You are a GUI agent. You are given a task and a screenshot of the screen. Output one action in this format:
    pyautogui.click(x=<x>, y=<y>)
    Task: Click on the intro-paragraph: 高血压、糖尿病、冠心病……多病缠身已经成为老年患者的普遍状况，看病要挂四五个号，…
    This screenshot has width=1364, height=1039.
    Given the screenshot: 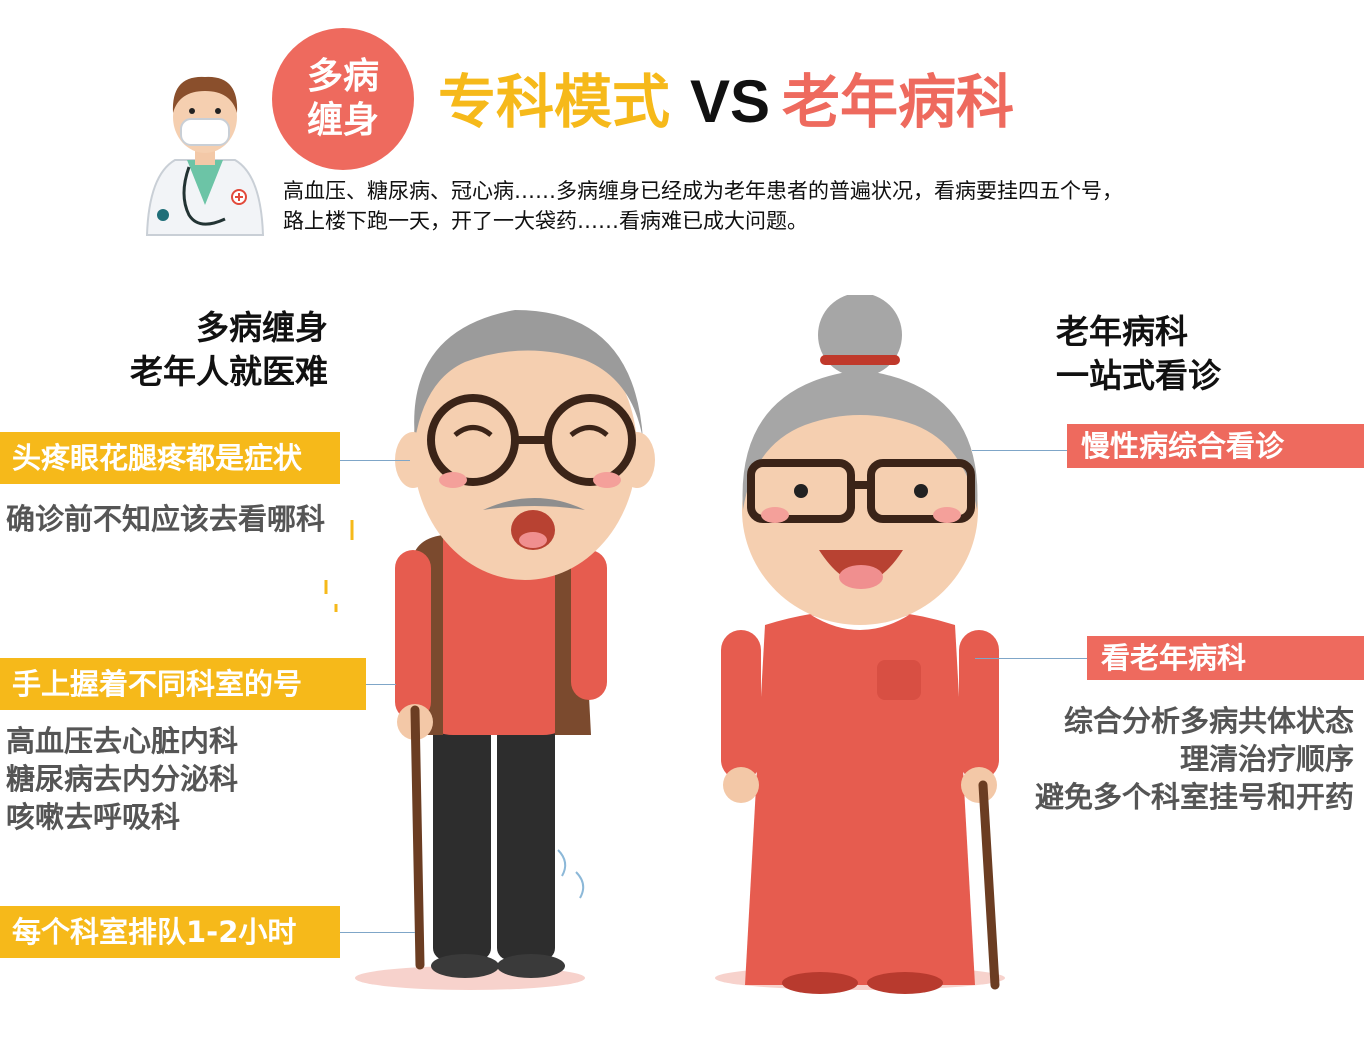 What is the action you would take?
    pyautogui.click(x=783, y=206)
    